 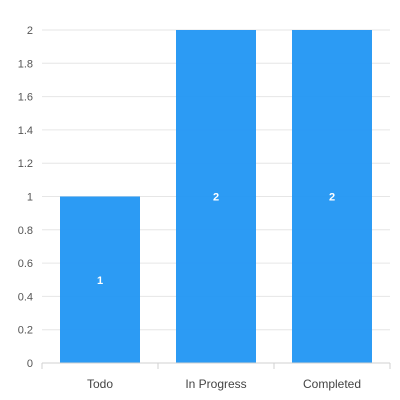 What do you see at coordinates (25, 131) in the screenshot?
I see `y-tick-label: 1.4` at bounding box center [25, 131].